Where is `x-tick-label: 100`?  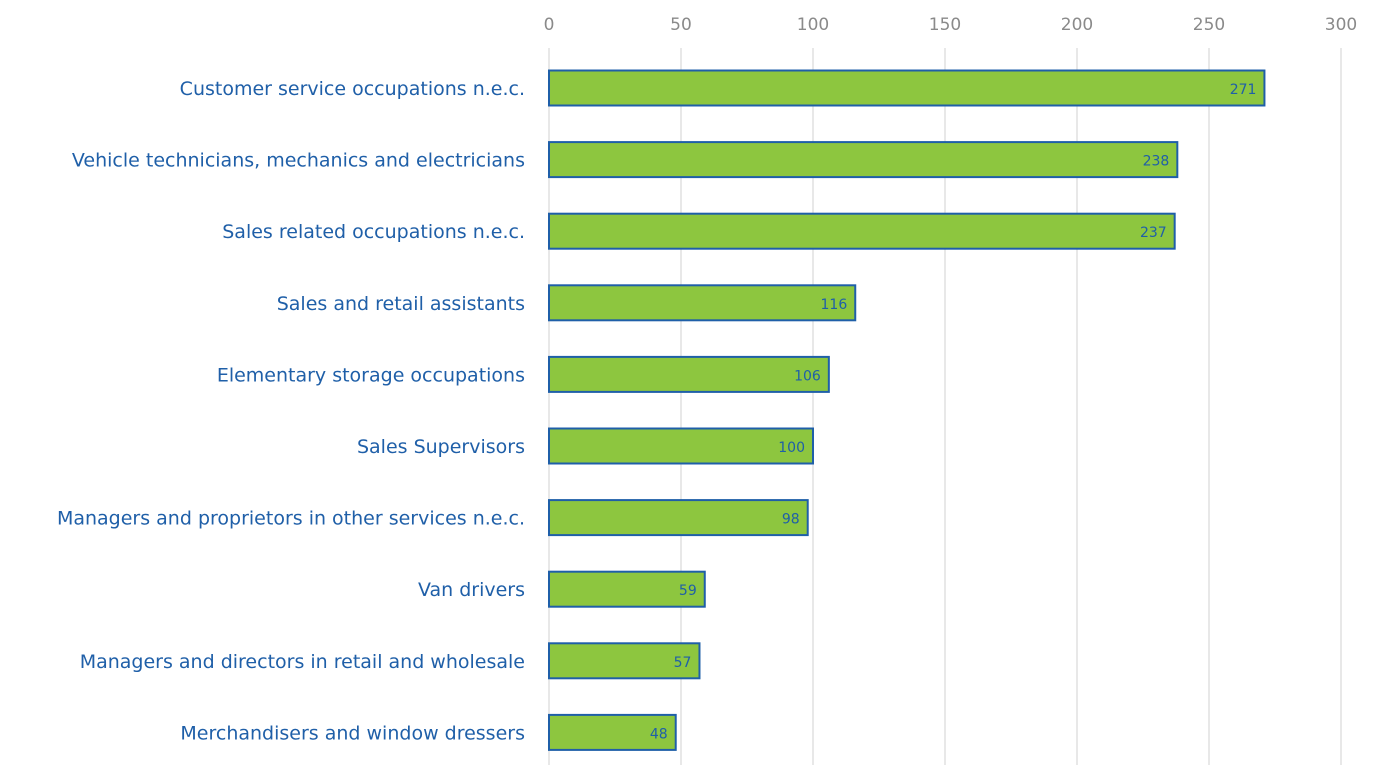
x-tick-label: 100 is located at coordinates (813, 25).